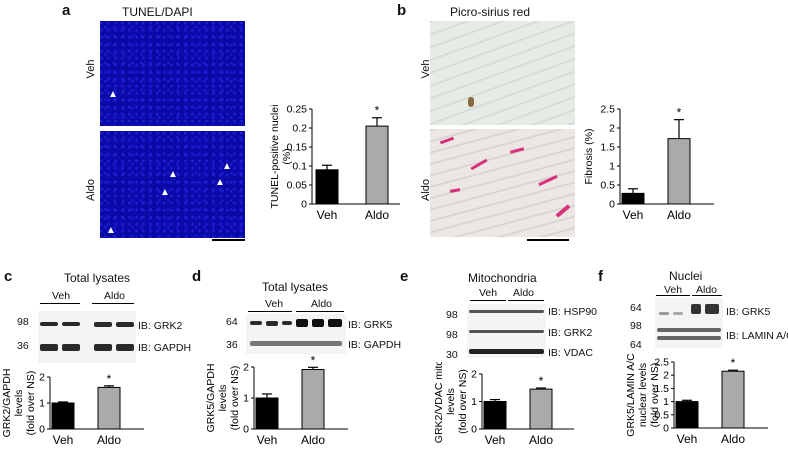 This screenshot has height=460, width=788. What do you see at coordinates (297, 148) in the screenshot?
I see `y-tick-label: 0.15` at bounding box center [297, 148].